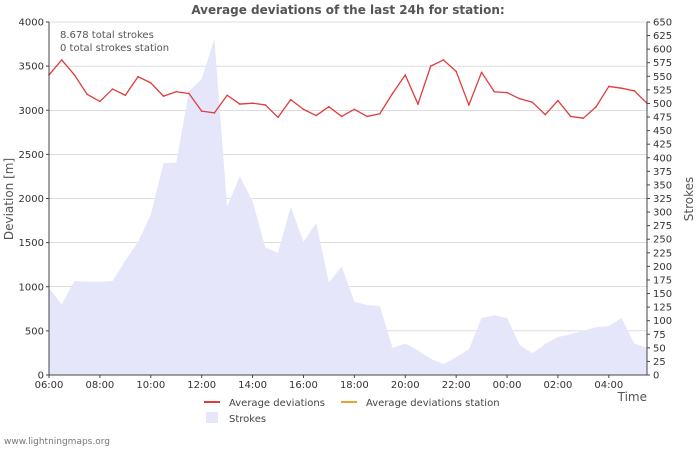 This screenshot has width=700, height=450. I want to click on right-tick-label-26: 650, so click(662, 23).